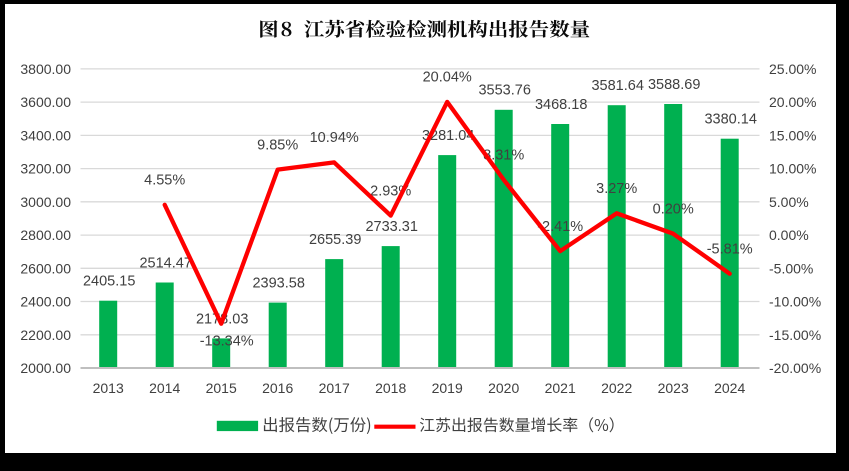 This screenshot has width=849, height=471. What do you see at coordinates (164, 388) in the screenshot?
I see `svg-text: 2014` at bounding box center [164, 388].